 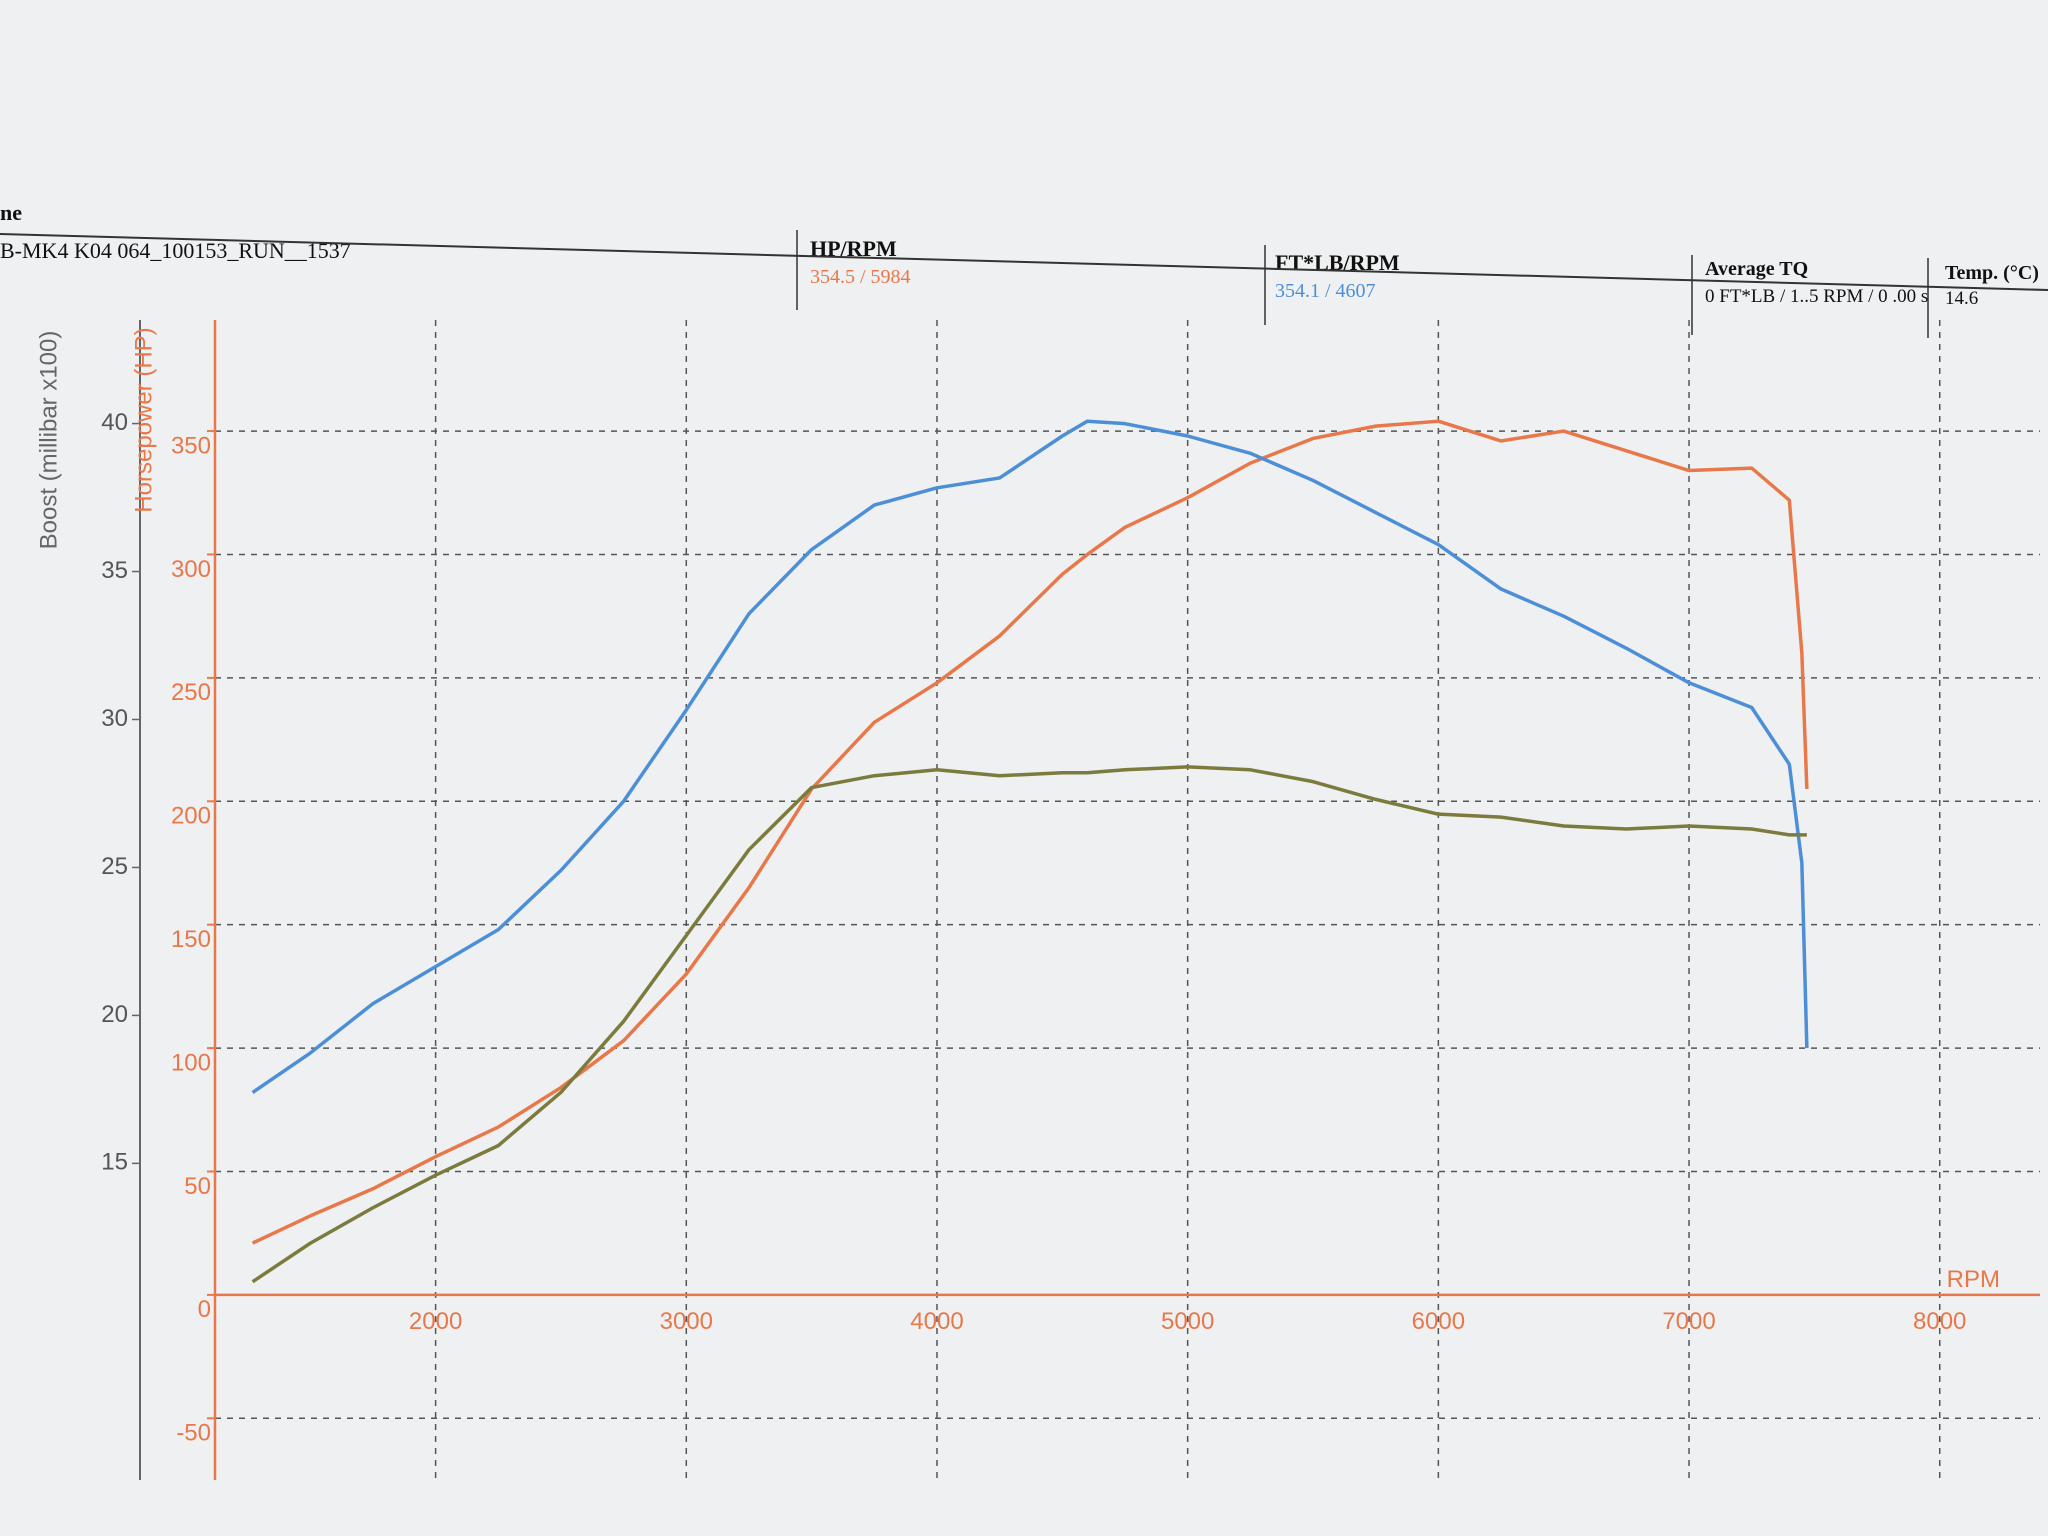 What do you see at coordinates (191, 939) in the screenshot?
I see `y-tick-label: 150` at bounding box center [191, 939].